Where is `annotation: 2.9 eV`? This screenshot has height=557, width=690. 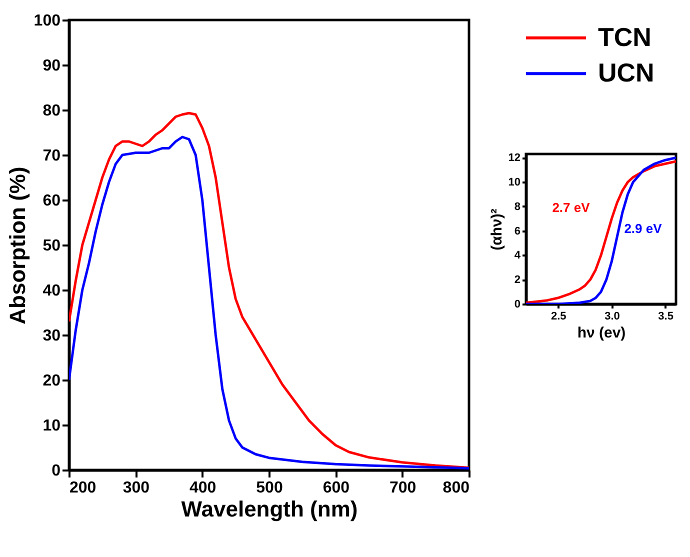 annotation: 2.9 eV is located at coordinates (643, 228).